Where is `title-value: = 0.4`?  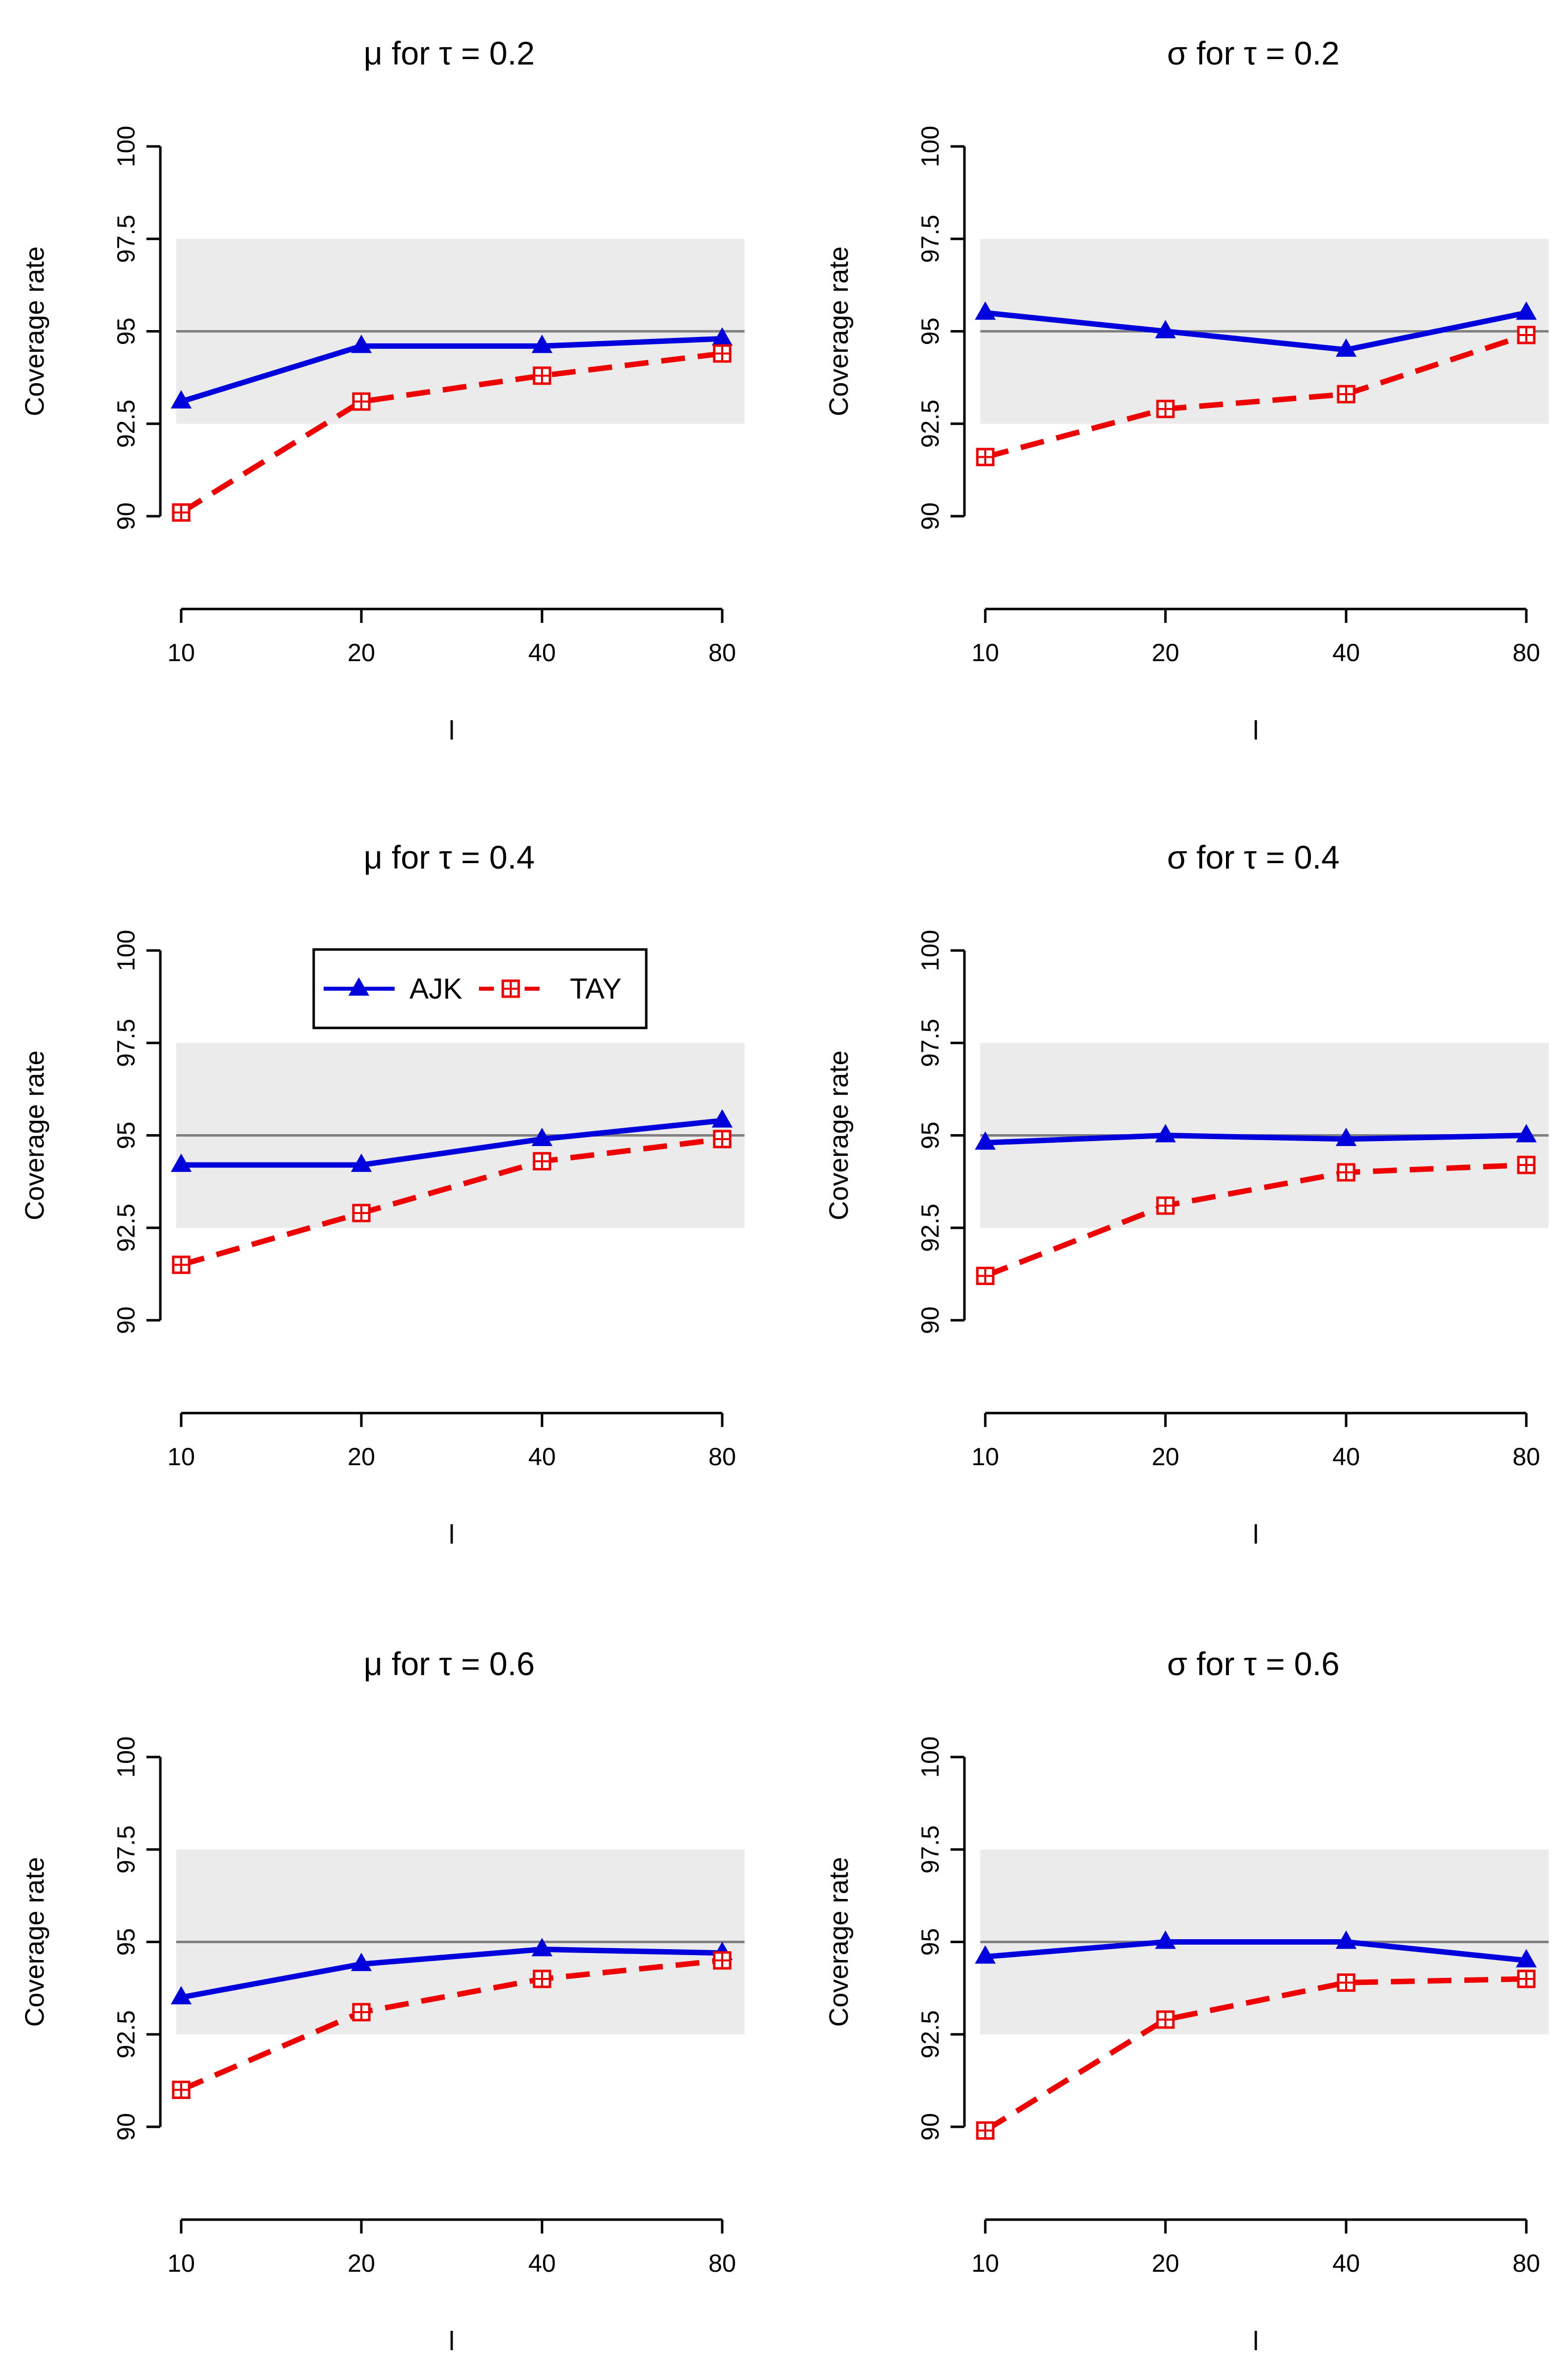
title-value: = 0.4 is located at coordinates (1299, 858).